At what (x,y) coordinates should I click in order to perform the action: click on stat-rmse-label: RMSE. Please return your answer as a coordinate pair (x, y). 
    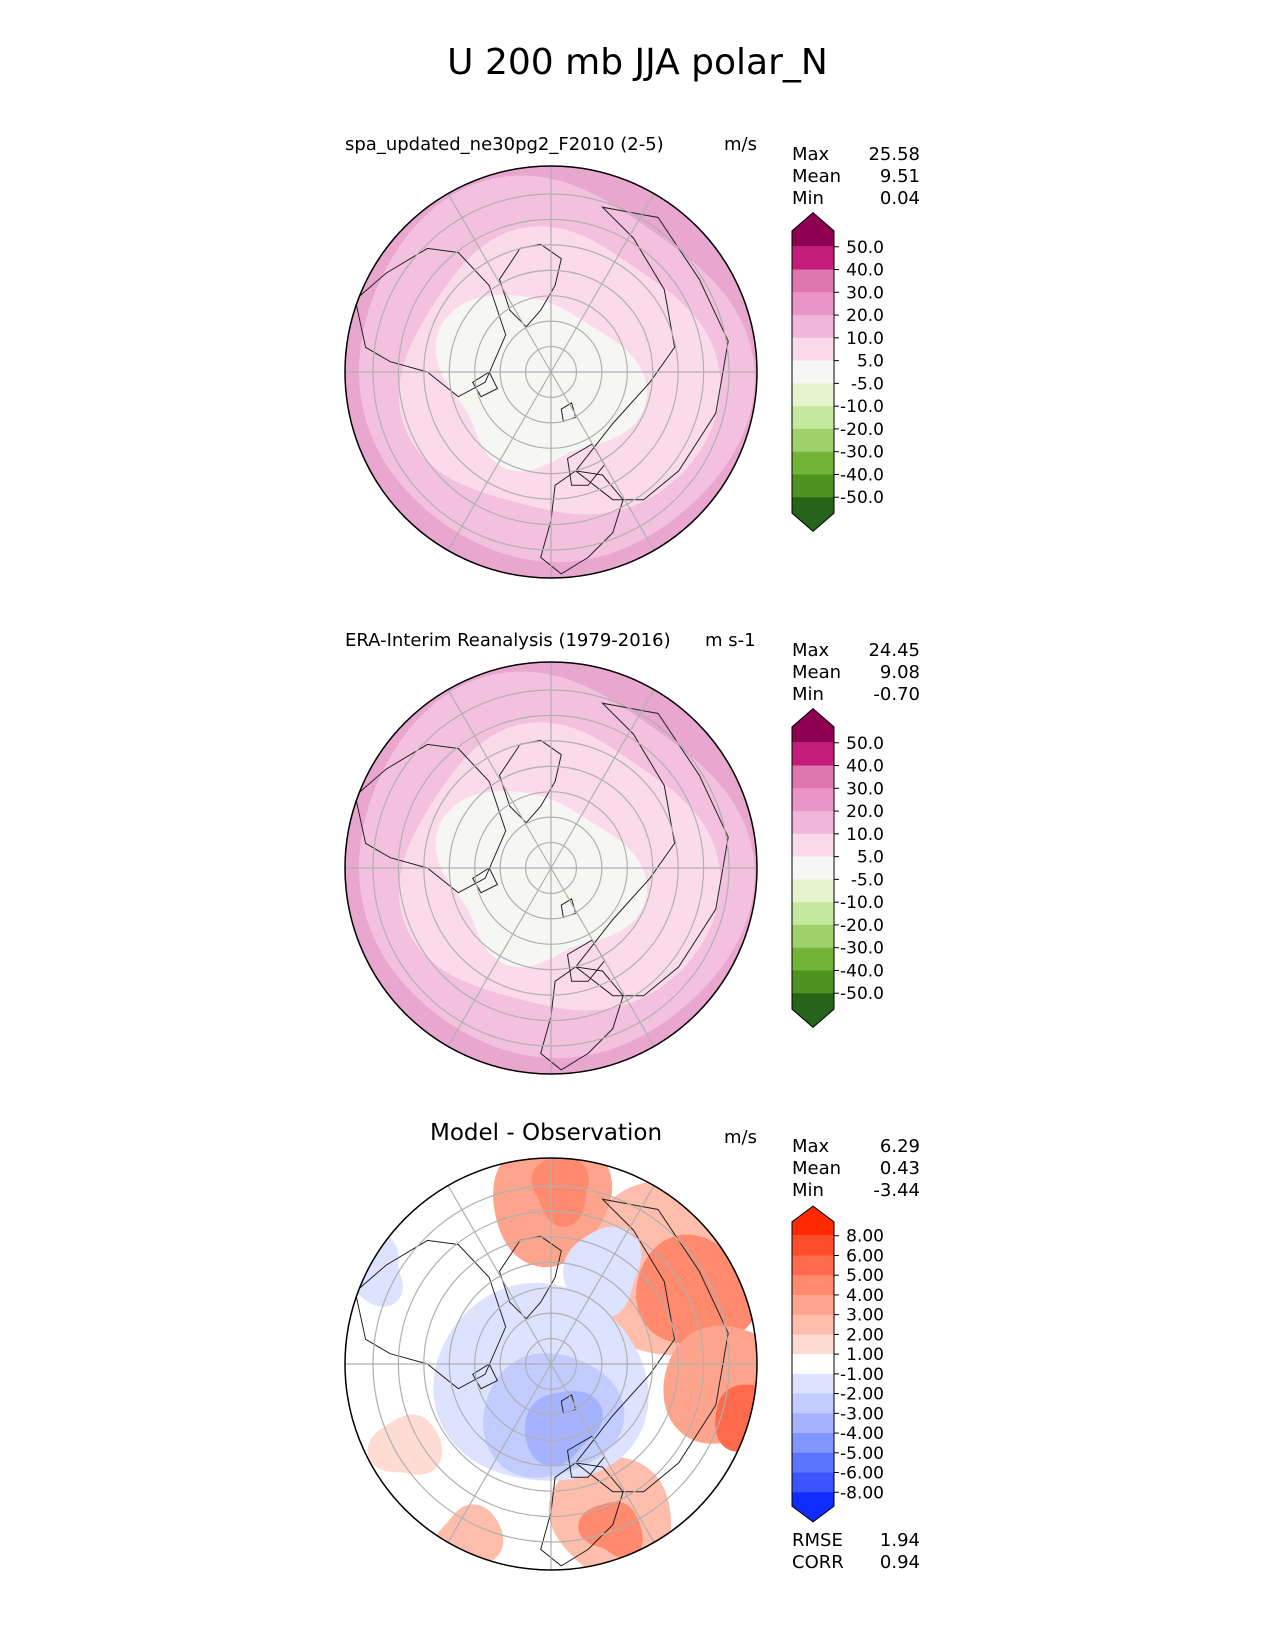
    Looking at the image, I should click on (817, 1540).